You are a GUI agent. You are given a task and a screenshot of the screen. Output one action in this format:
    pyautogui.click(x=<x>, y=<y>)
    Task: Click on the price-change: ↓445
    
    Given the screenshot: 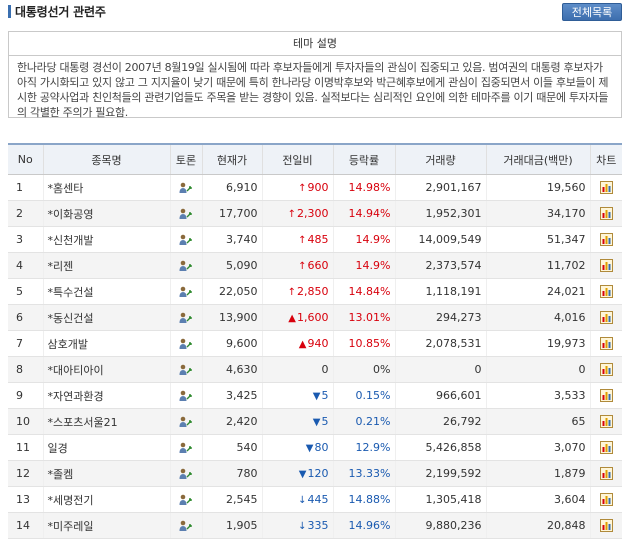 What is the action you would take?
    pyautogui.click(x=297, y=499)
    